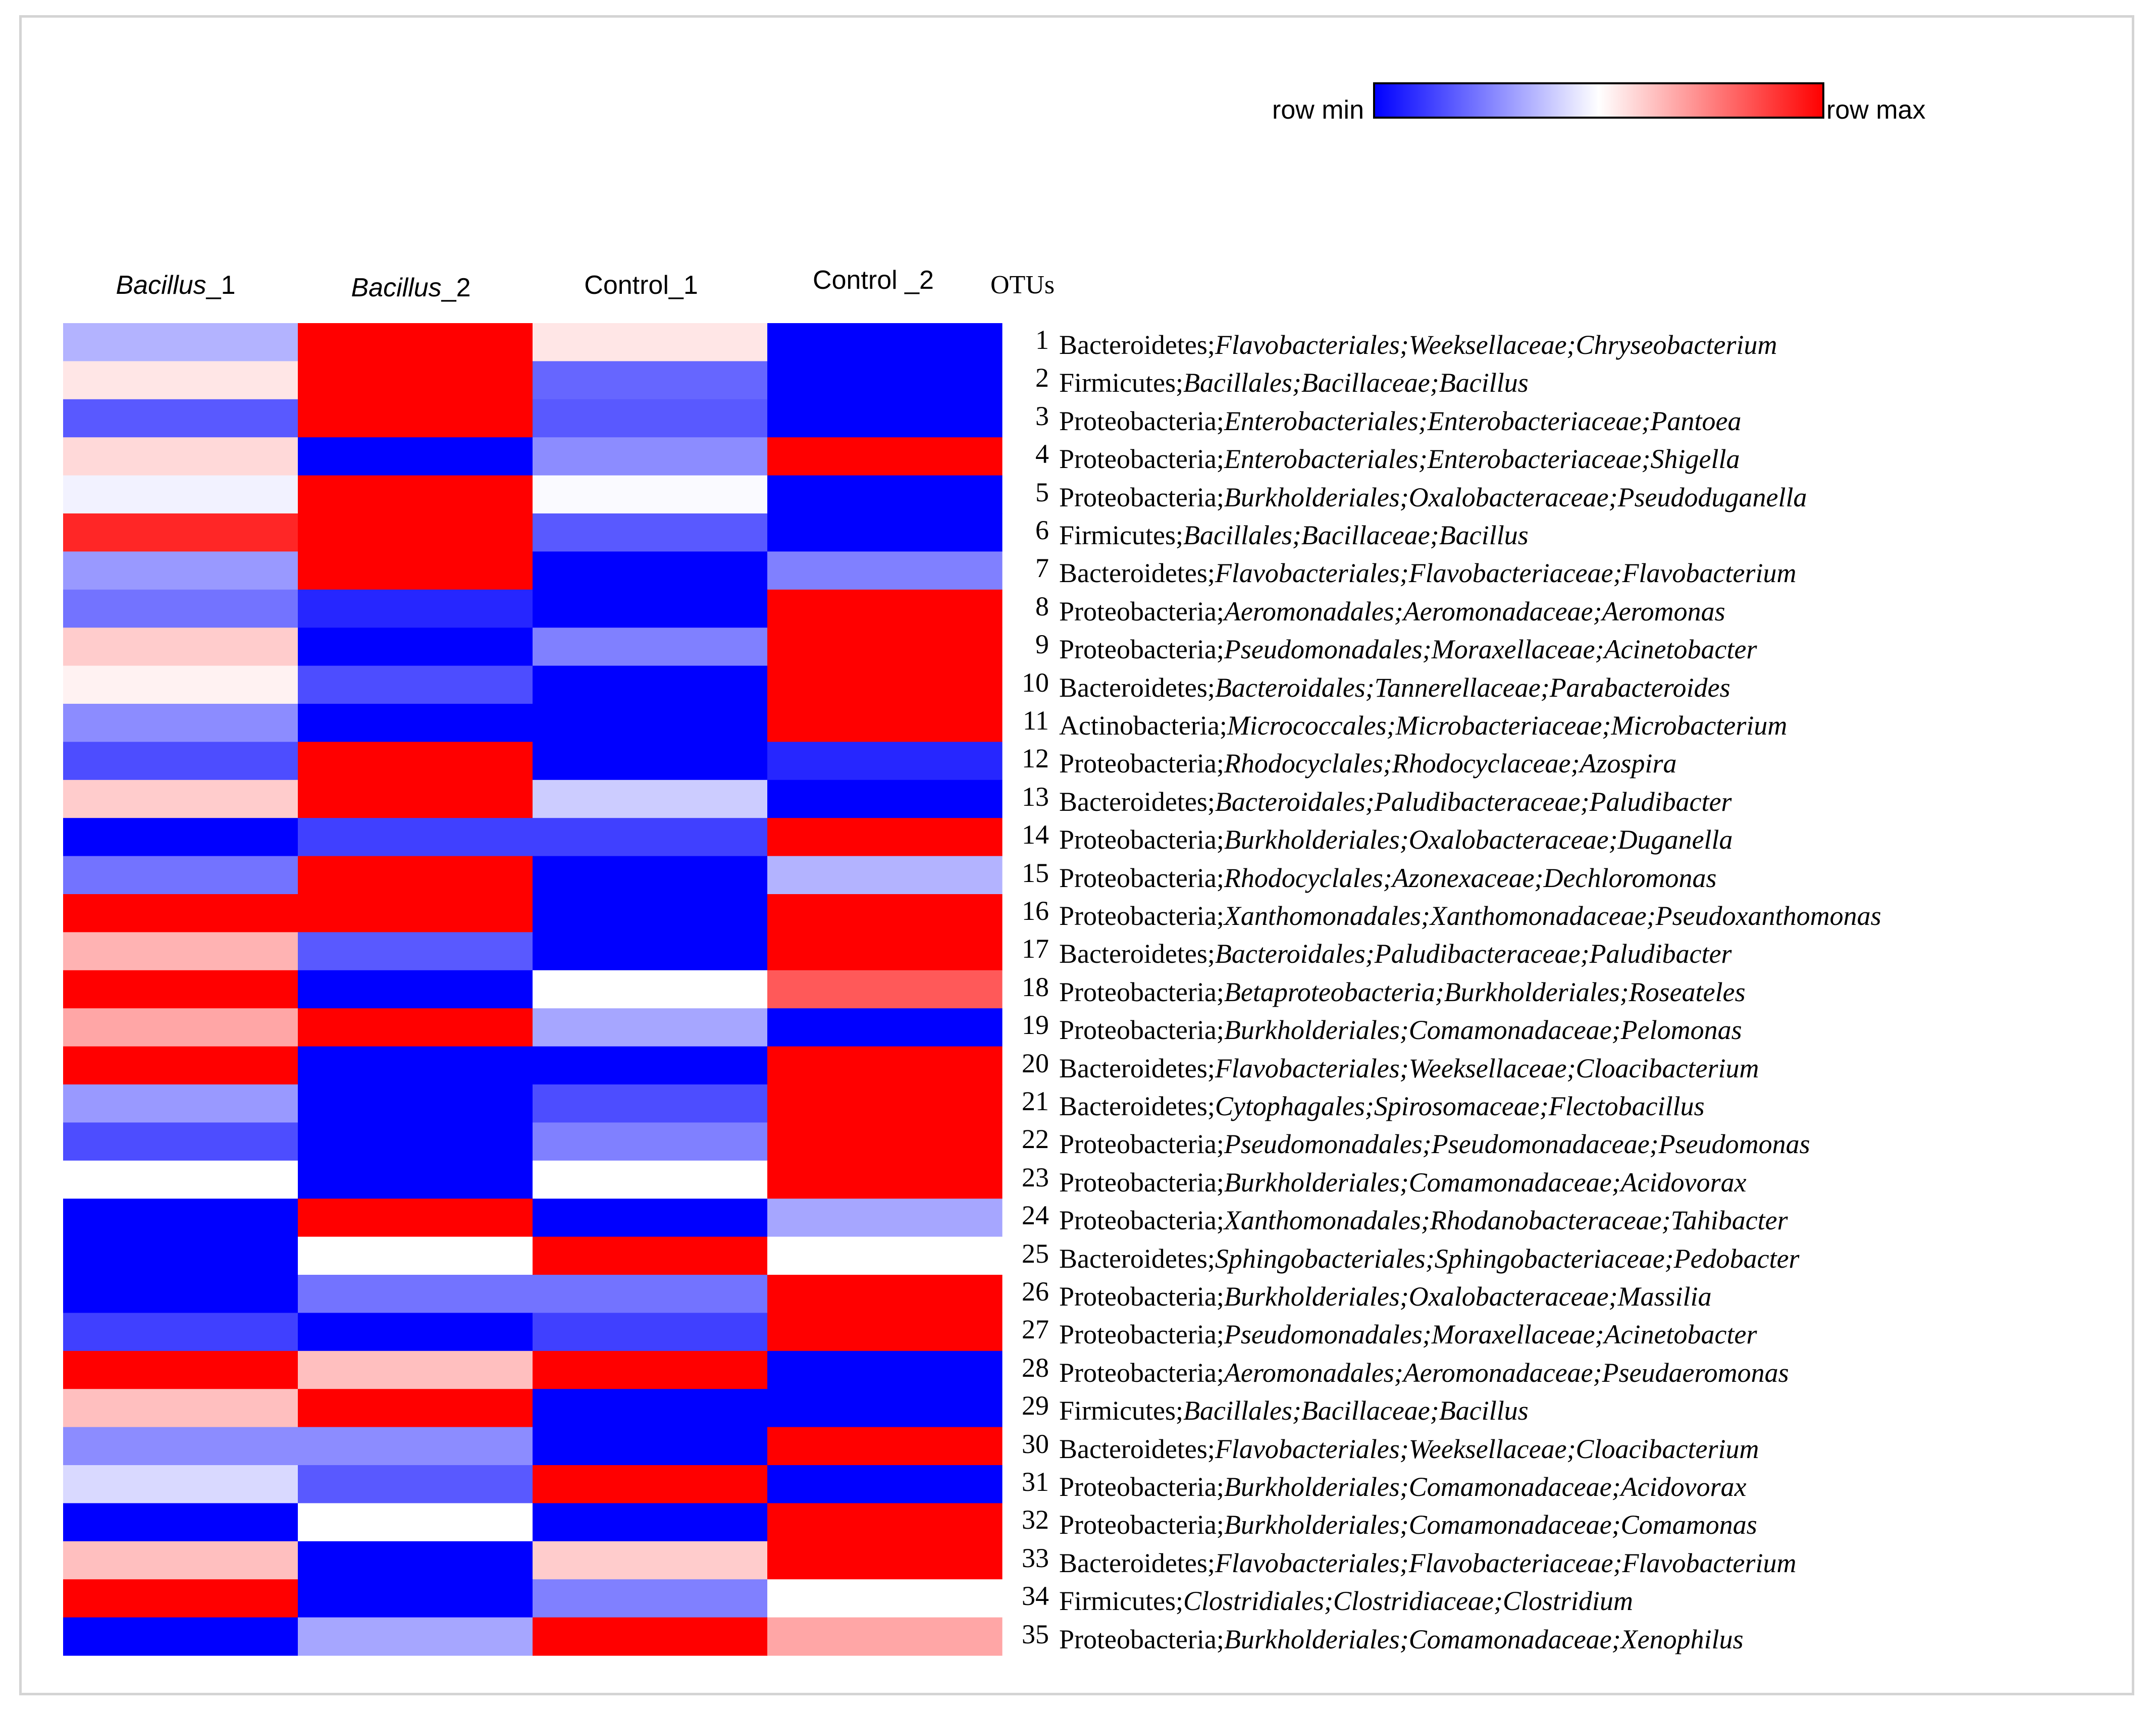  I want to click on taxon-lineage: Rhodocyclales;Azonexaceae;Dechloromonas, so click(1470, 877).